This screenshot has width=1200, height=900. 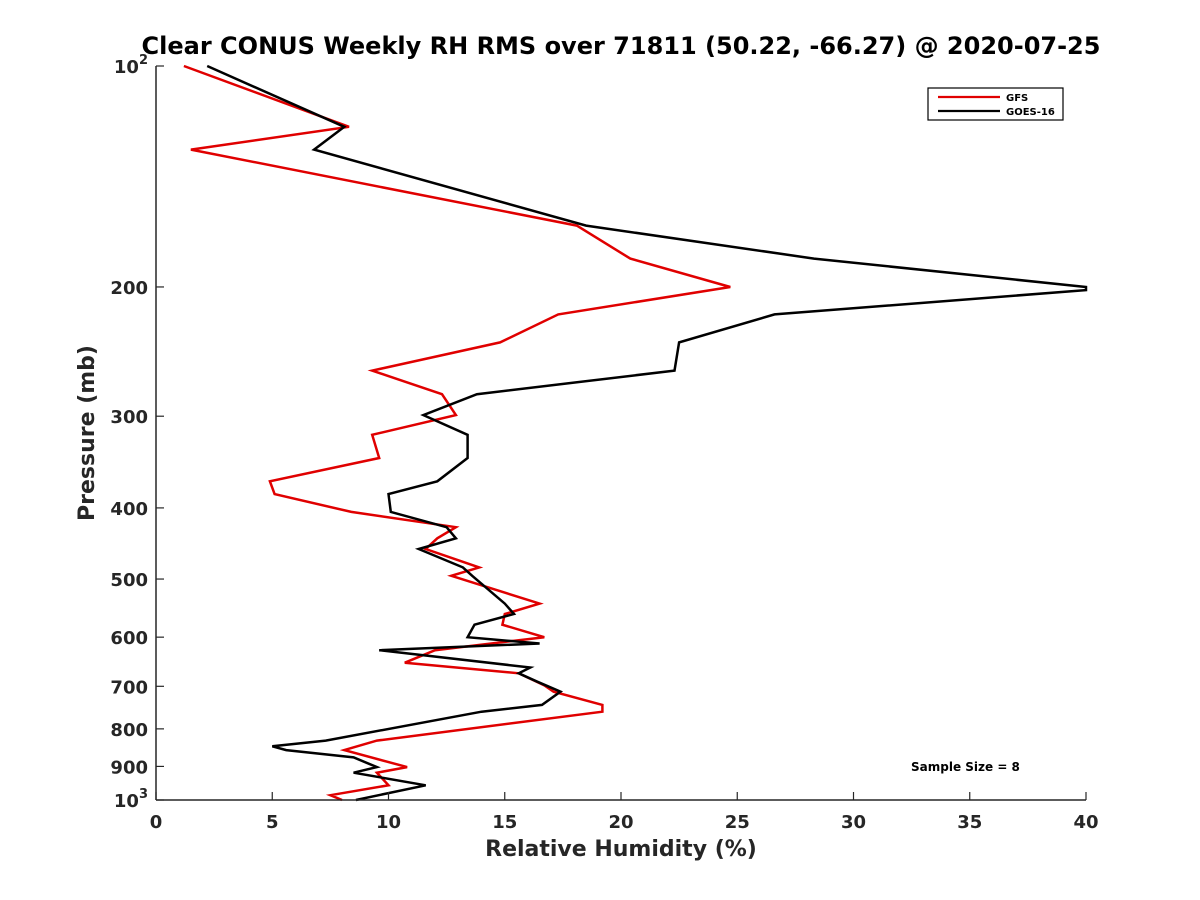 I want to click on legend: GFS GOES-16, so click(x=995, y=104).